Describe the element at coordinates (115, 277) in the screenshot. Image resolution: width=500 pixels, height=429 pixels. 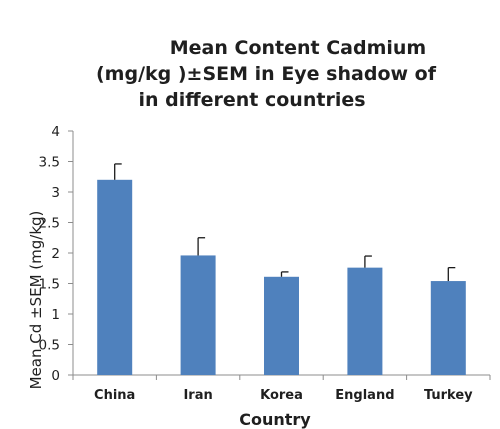
I see `bar-china` at that location.